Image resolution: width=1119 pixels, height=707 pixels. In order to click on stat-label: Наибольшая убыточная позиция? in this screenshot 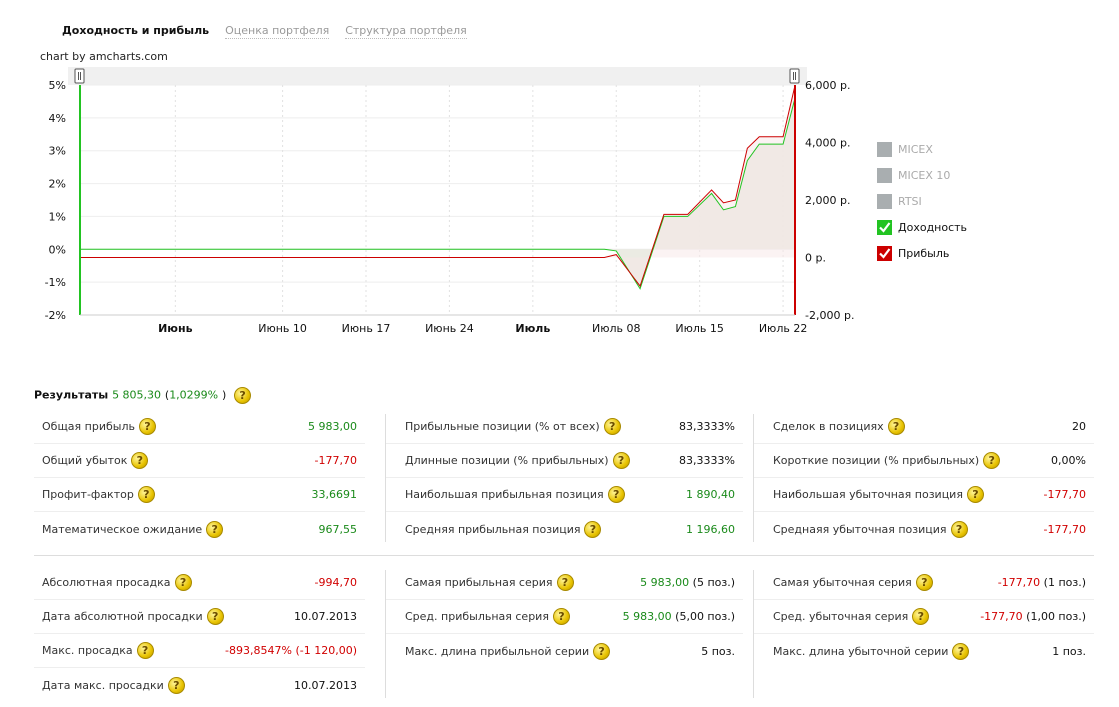, I will do `click(878, 494)`.